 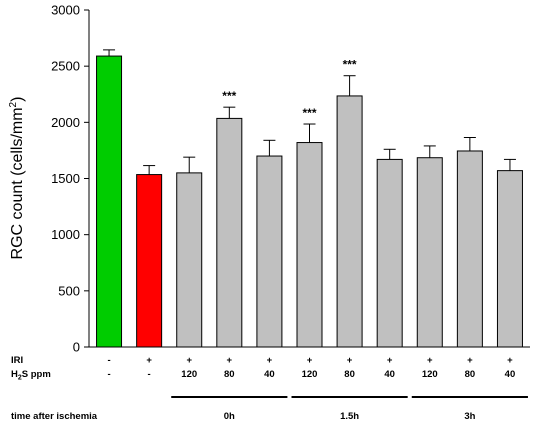 I want to click on h2s-label-h: H, so click(x=14, y=374).